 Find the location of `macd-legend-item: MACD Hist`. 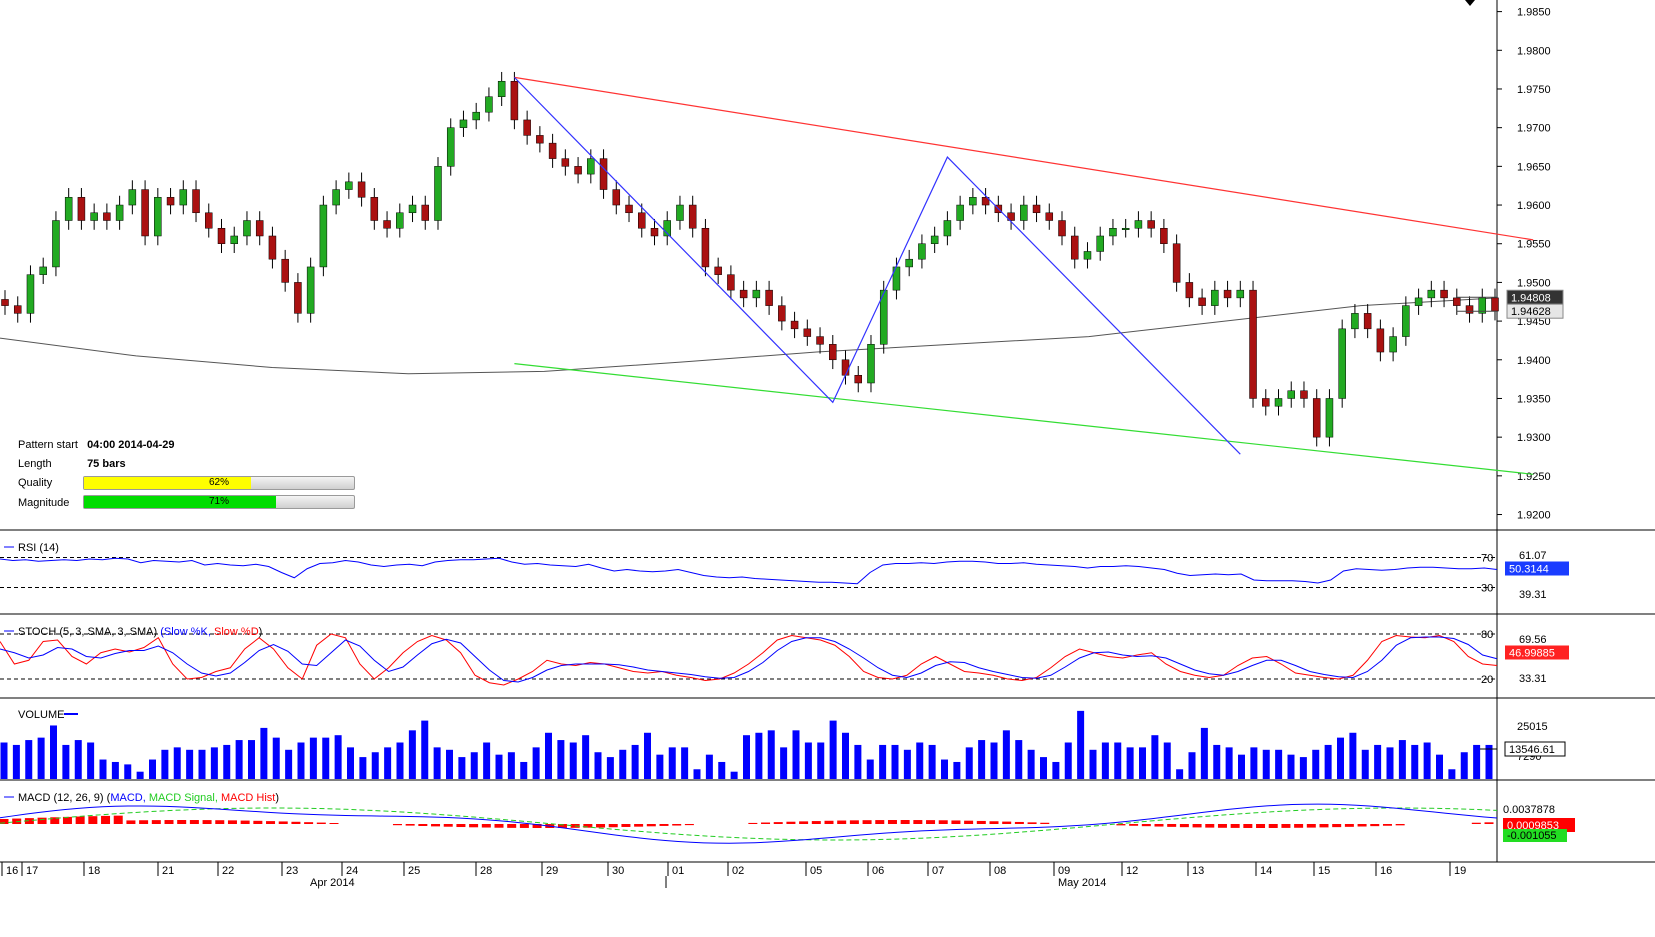

macd-legend-item: MACD Hist is located at coordinates (248, 798).